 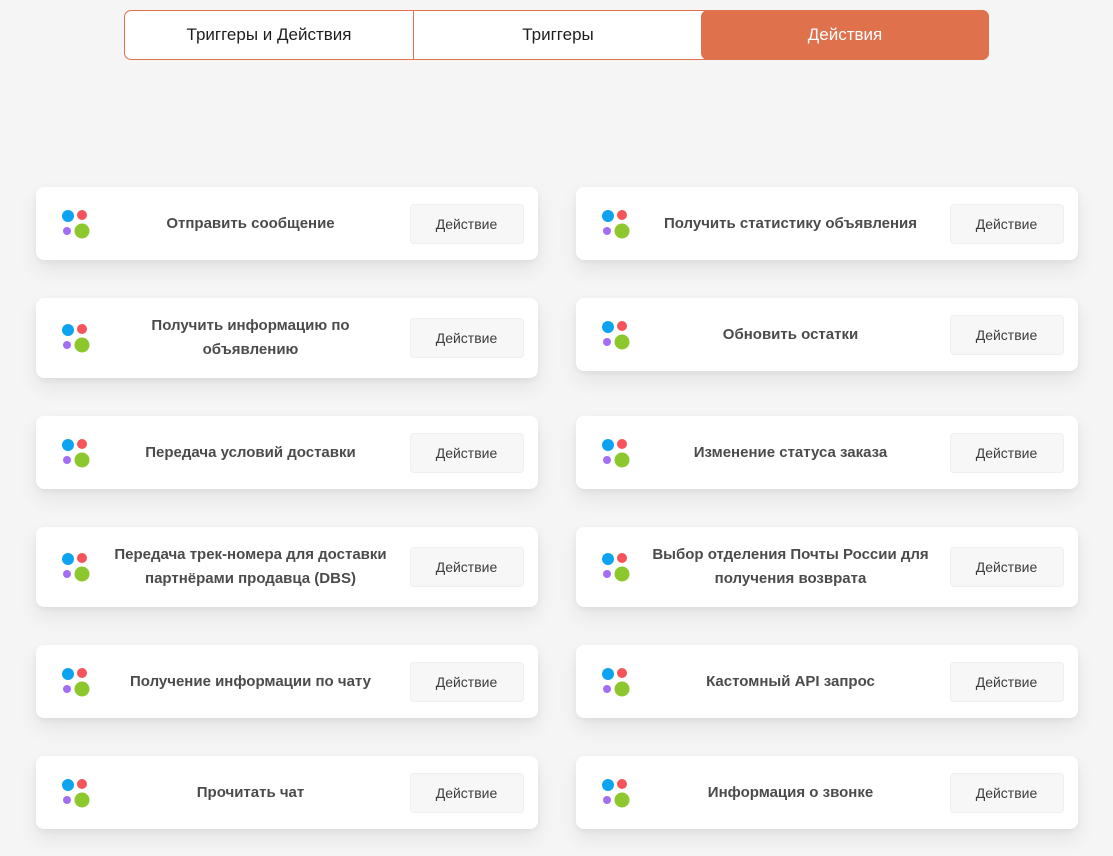 What do you see at coordinates (250, 681) in the screenshot?
I see `card-title: Получение информации по чату` at bounding box center [250, 681].